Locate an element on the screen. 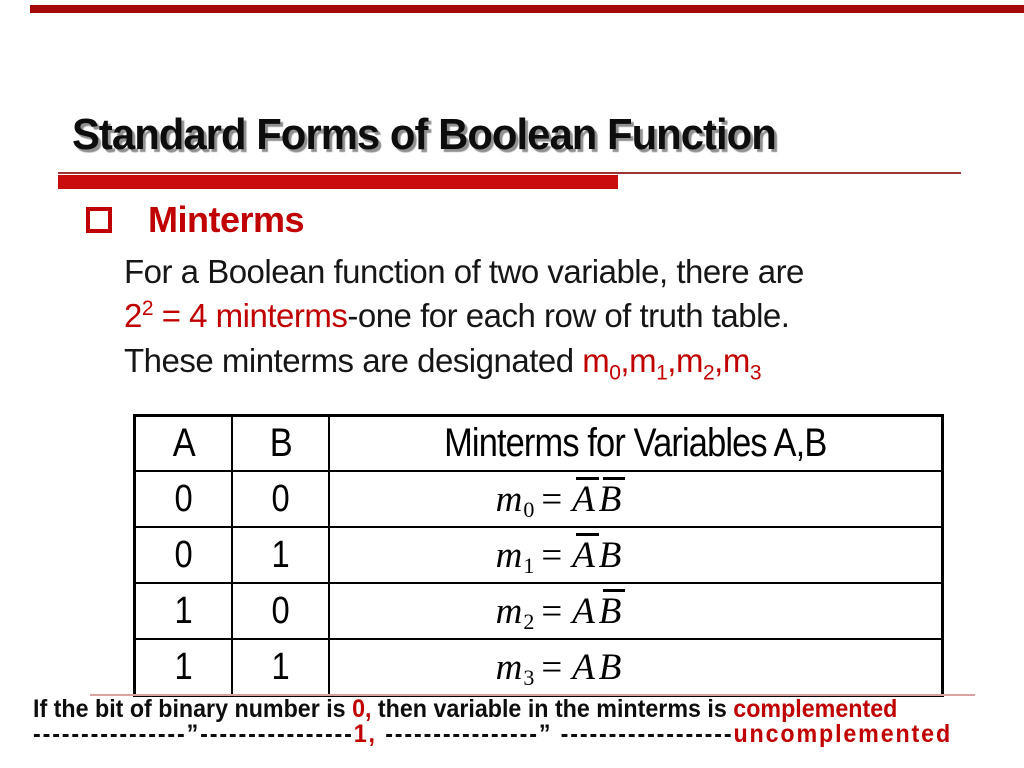  column-header-label: A is located at coordinates (183, 443).